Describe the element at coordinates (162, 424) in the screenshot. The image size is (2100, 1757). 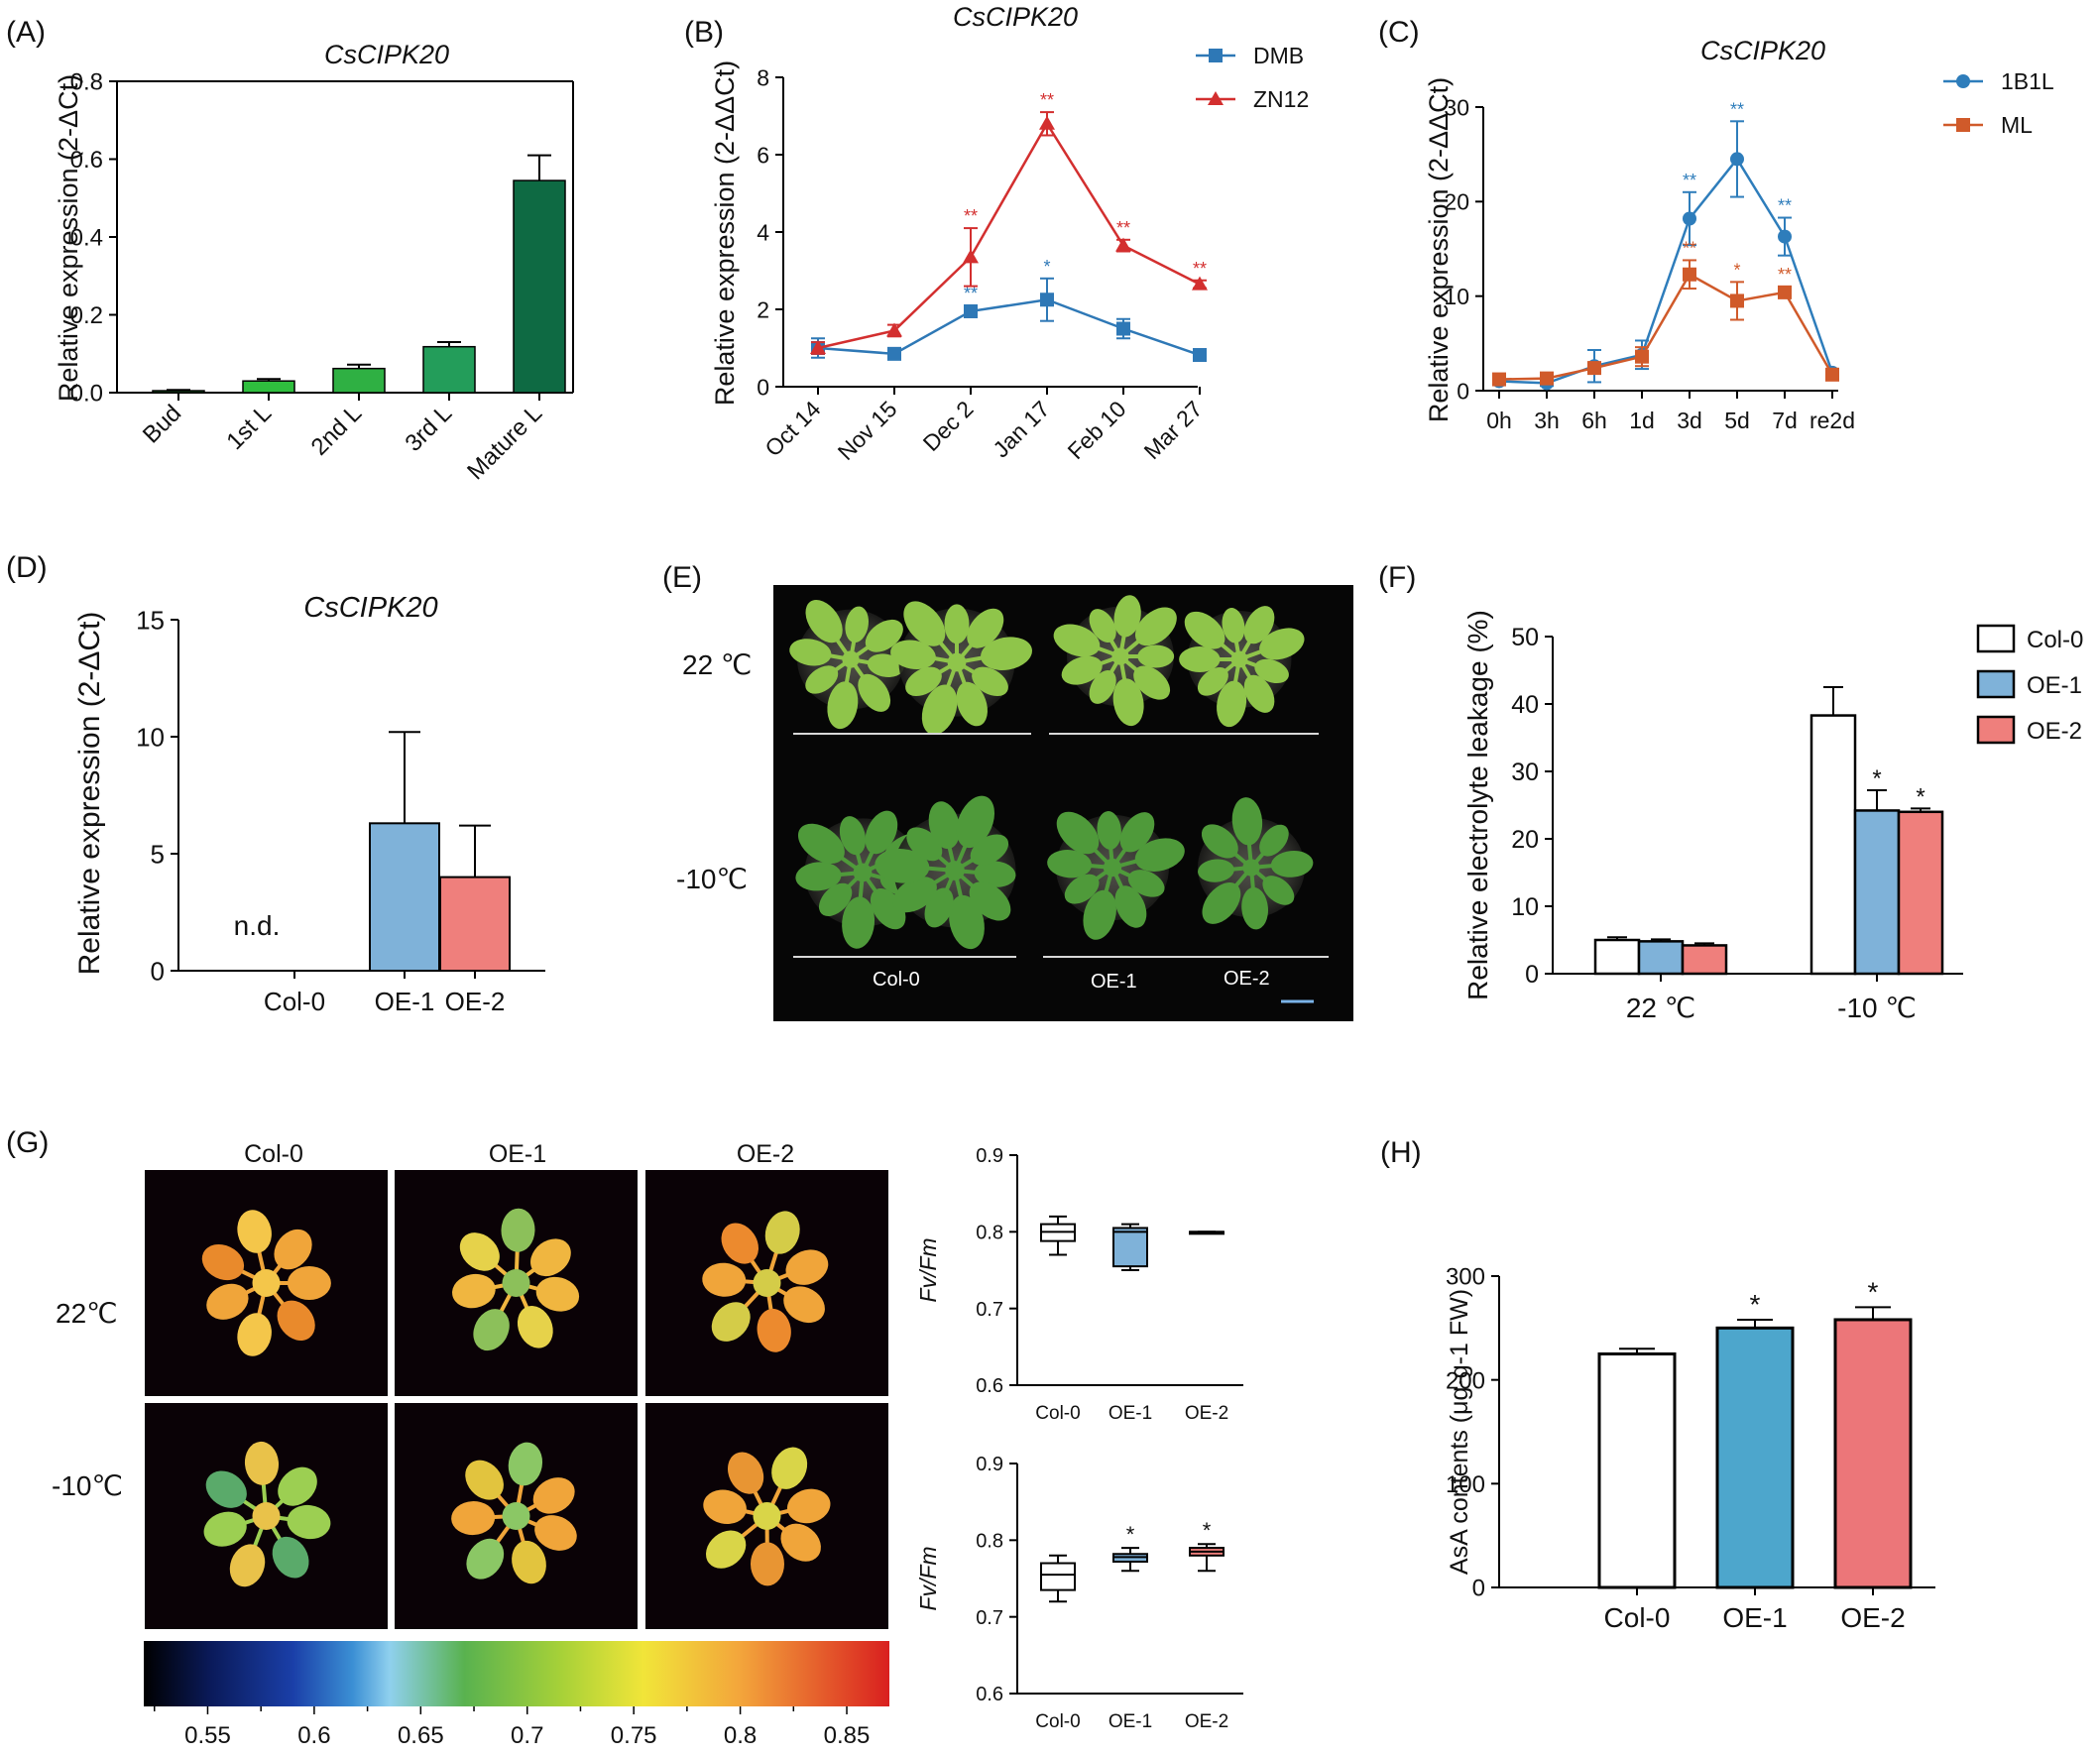
I see `x-tick-label: Bud` at that location.